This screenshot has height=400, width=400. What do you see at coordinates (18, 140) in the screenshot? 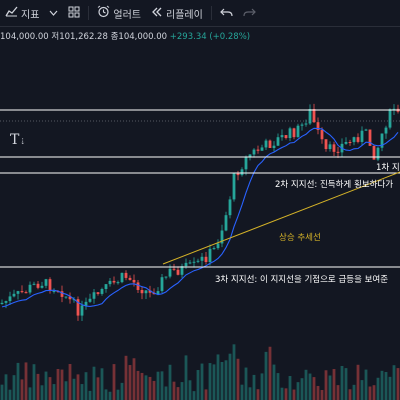
I see `text-tool-icon: T⇣` at bounding box center [18, 140].